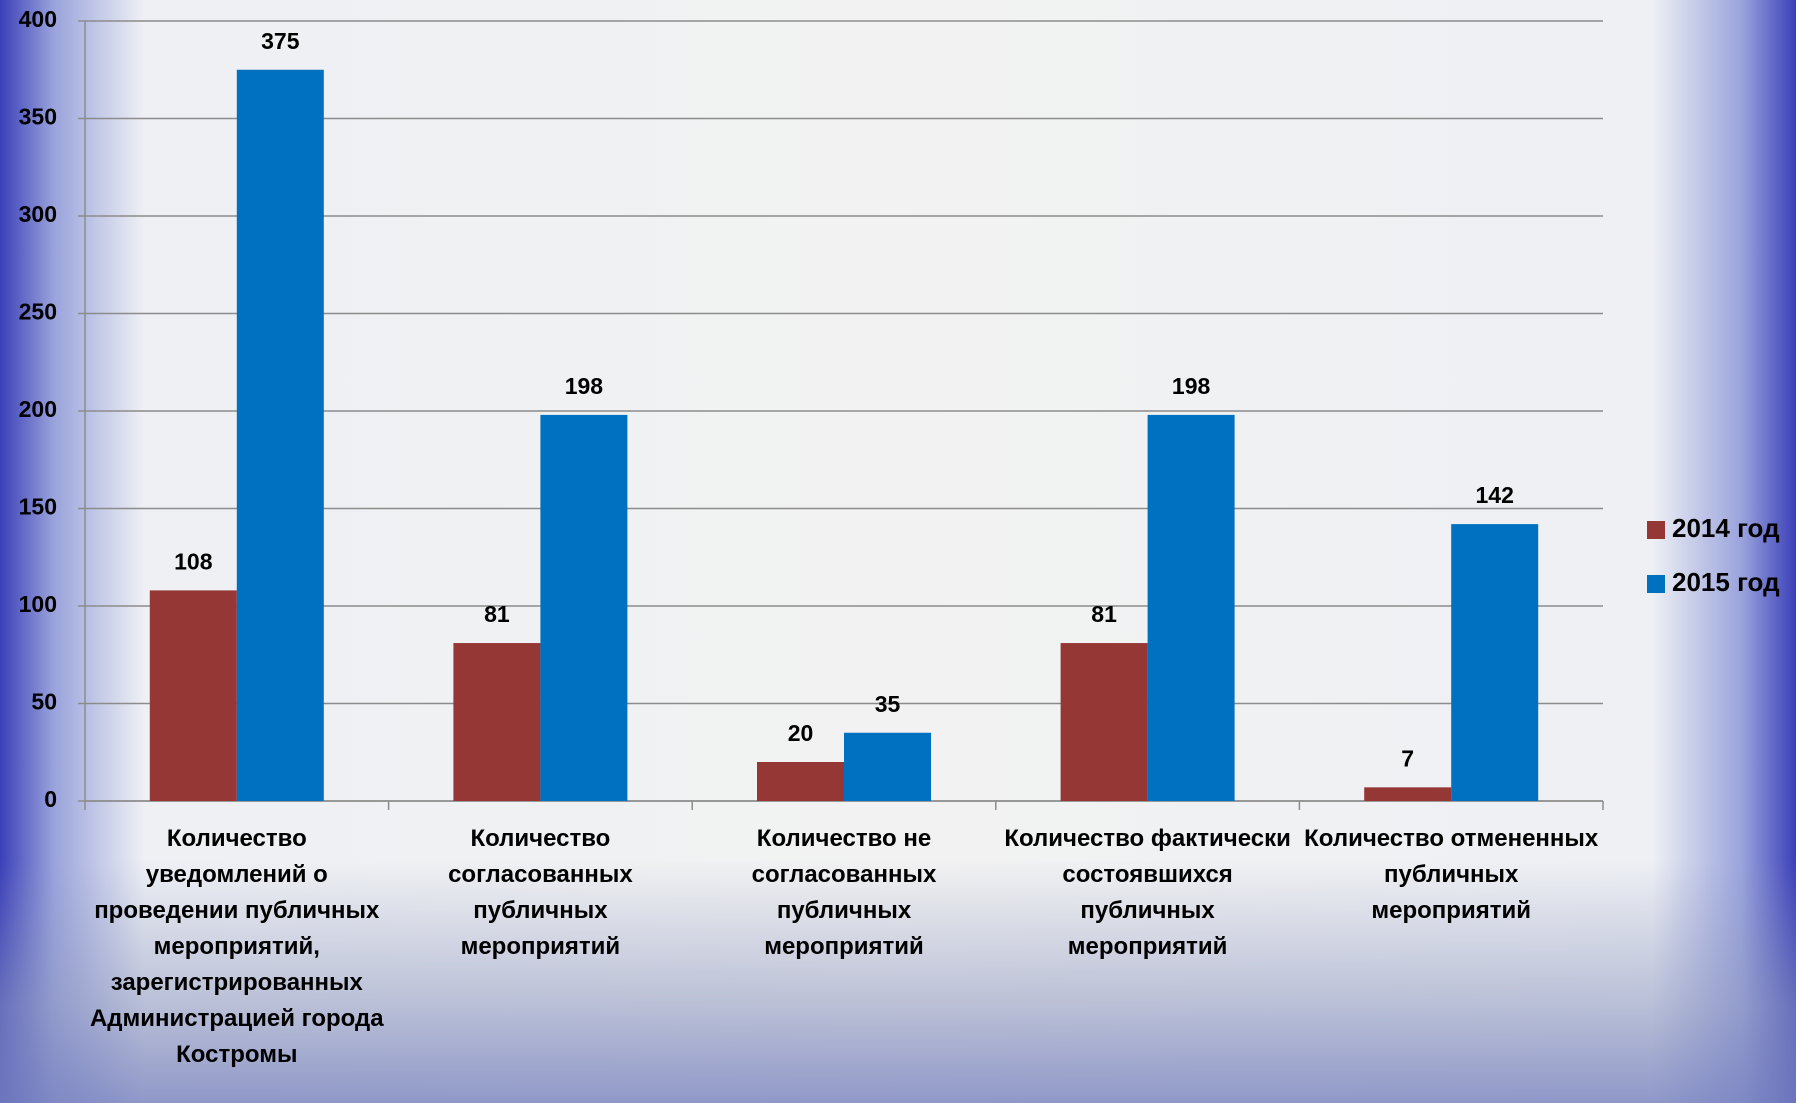  I want to click on data-label: 35, so click(888, 704).